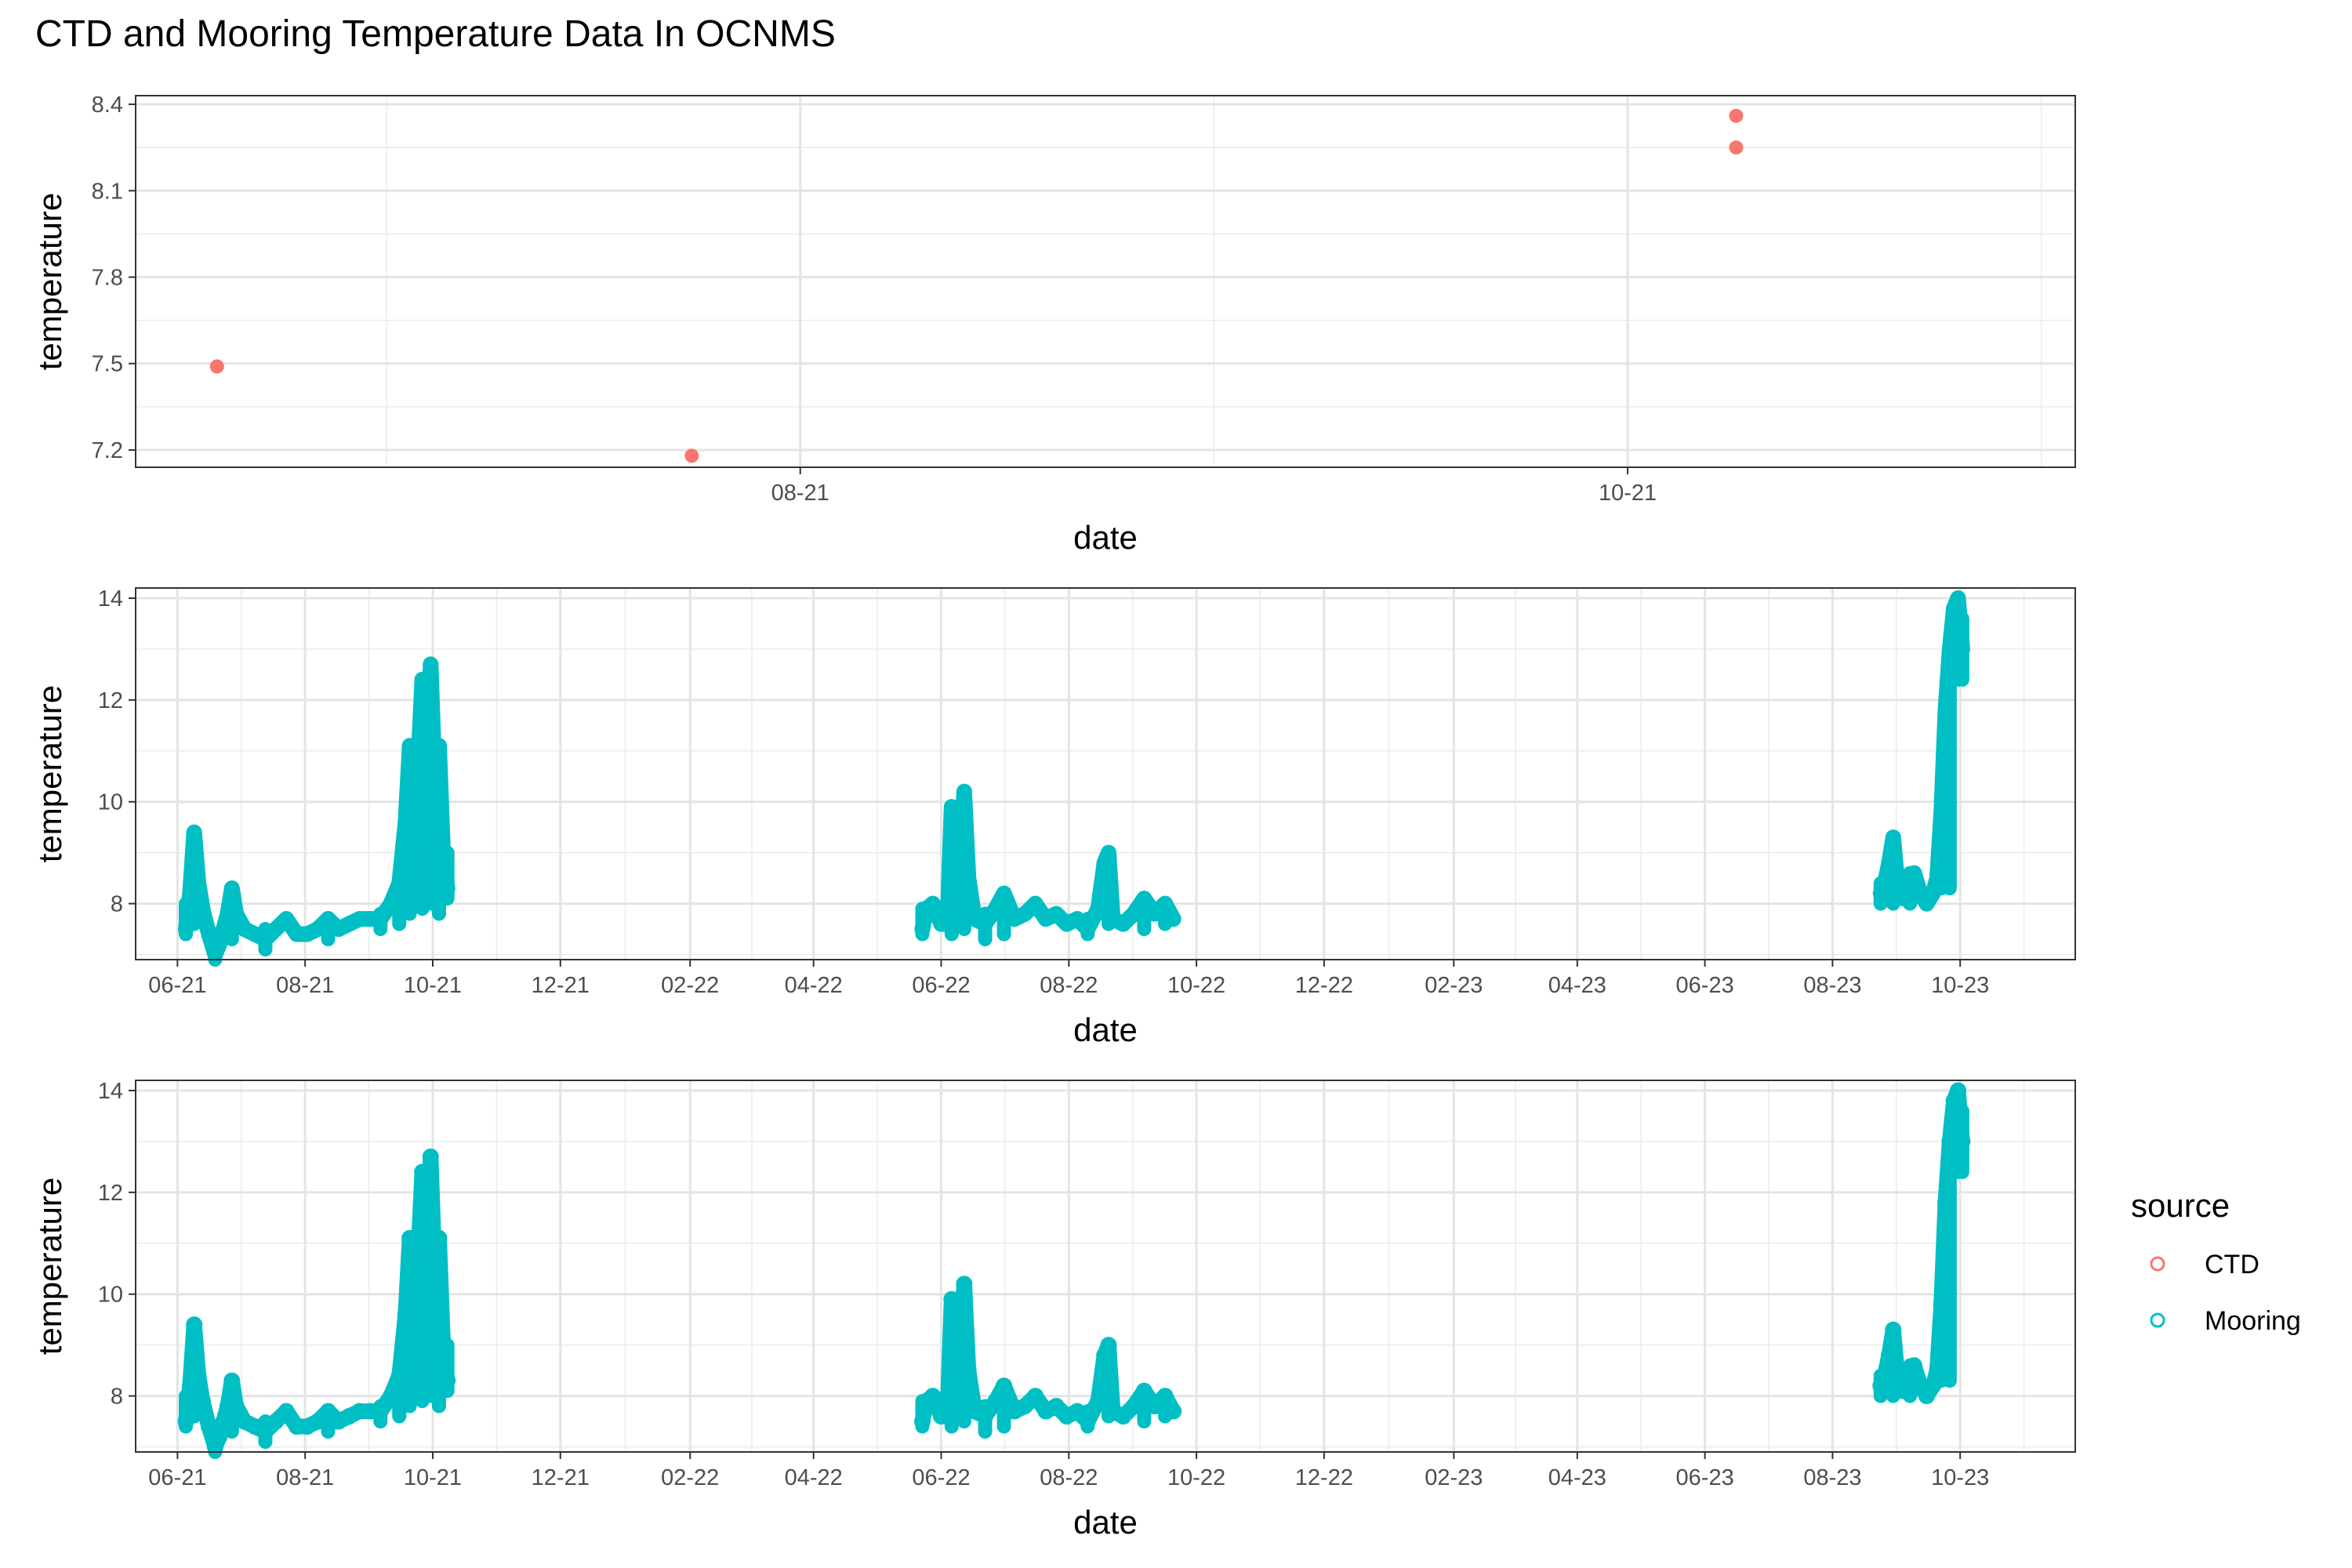 The height and width of the screenshot is (1568, 2352). I want to click on y-tick-label: 10, so click(110, 1295).